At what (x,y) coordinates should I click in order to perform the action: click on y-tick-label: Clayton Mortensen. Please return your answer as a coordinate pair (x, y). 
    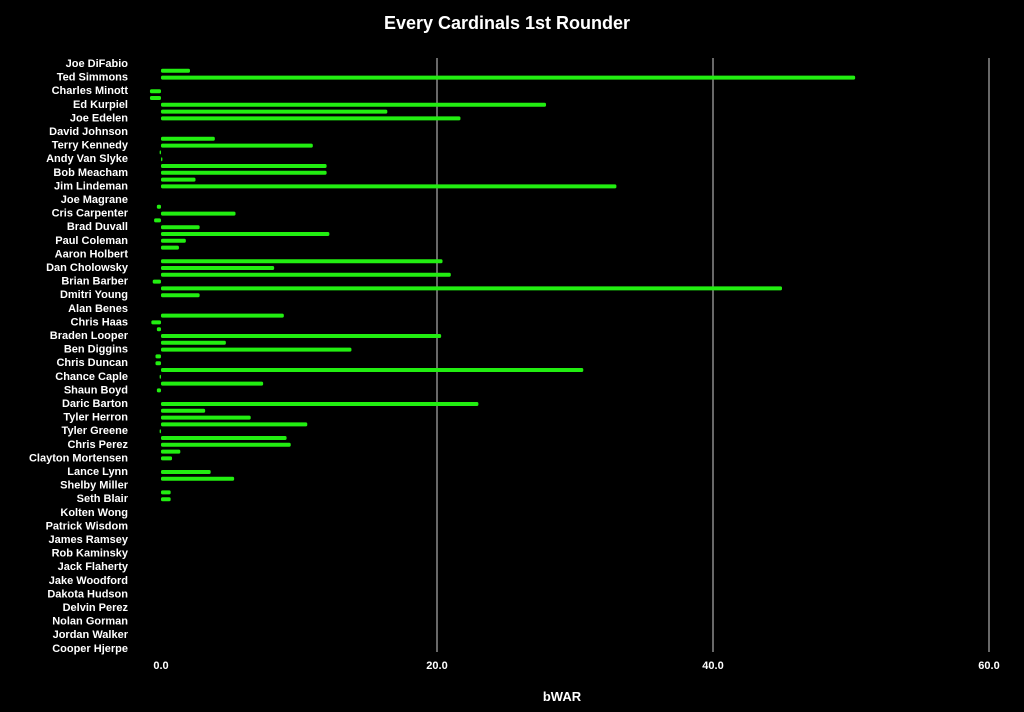
    Looking at the image, I should click on (78, 458).